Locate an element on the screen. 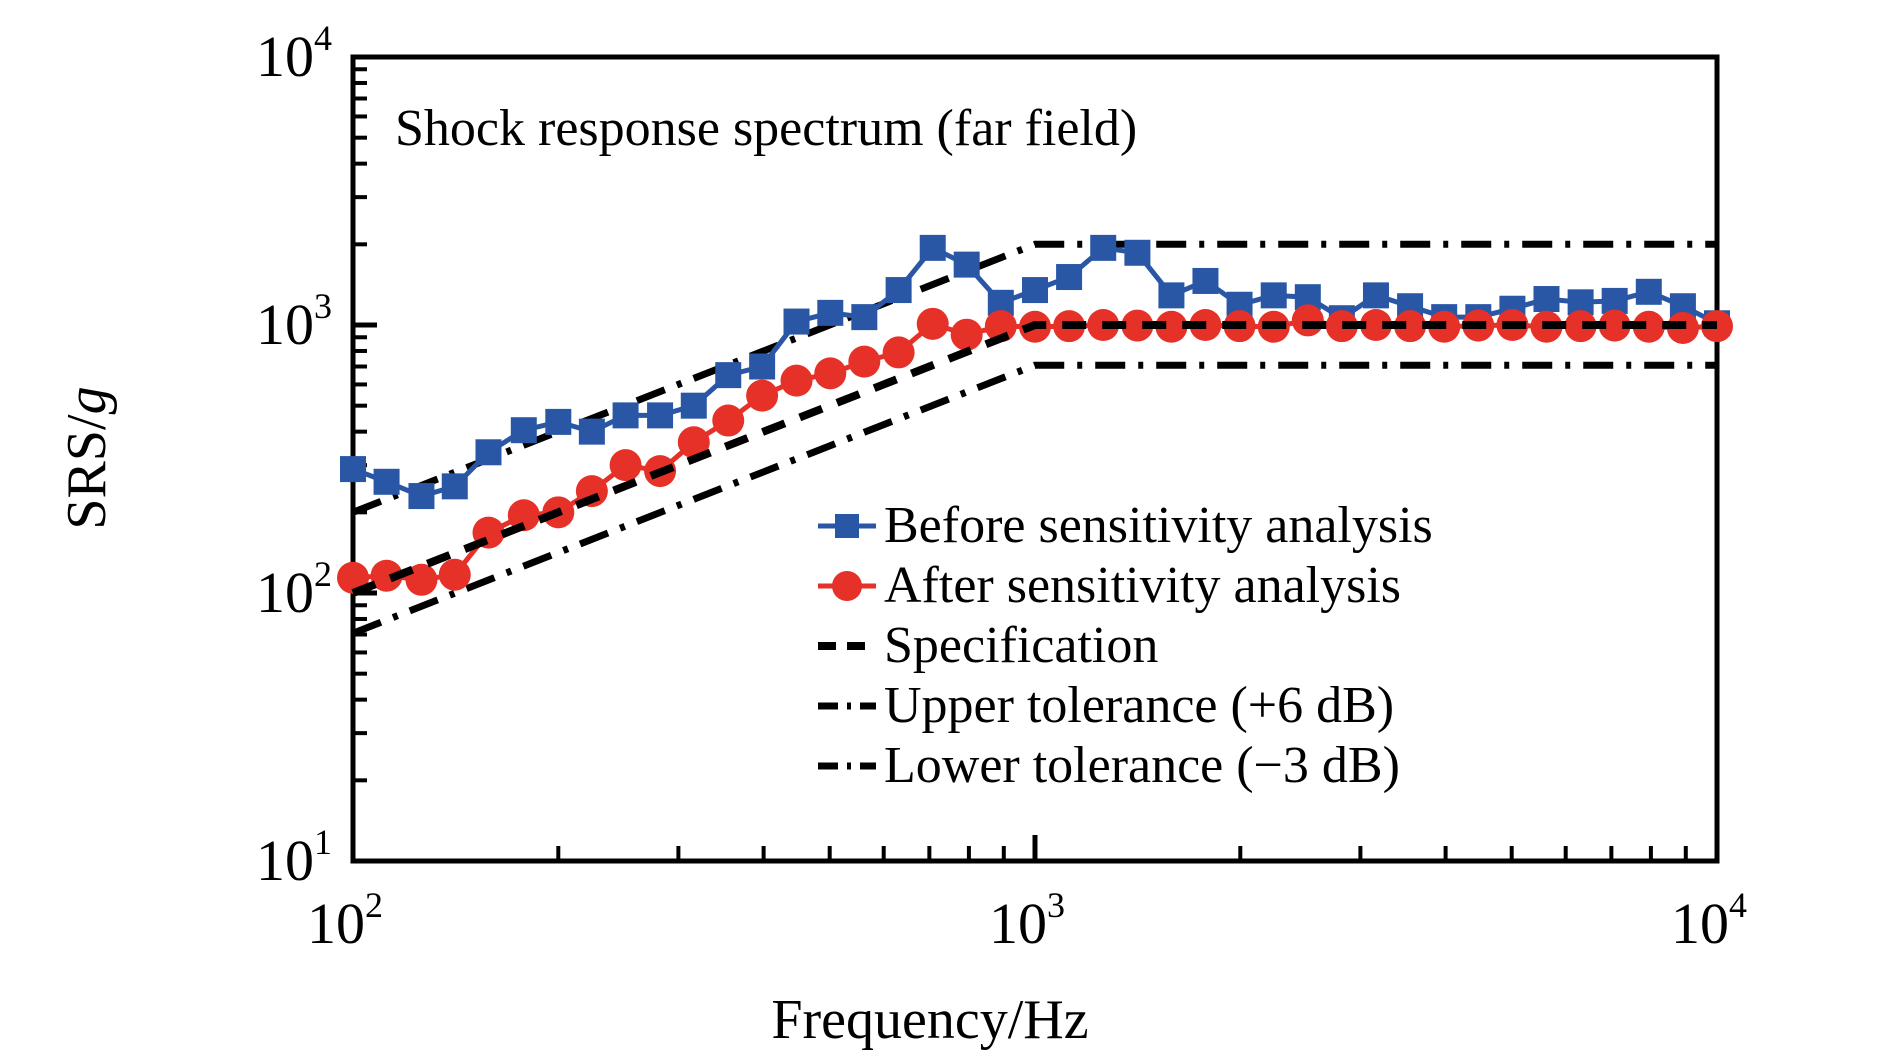  y-tick-label: 10⁴ is located at coordinates (294, 53).